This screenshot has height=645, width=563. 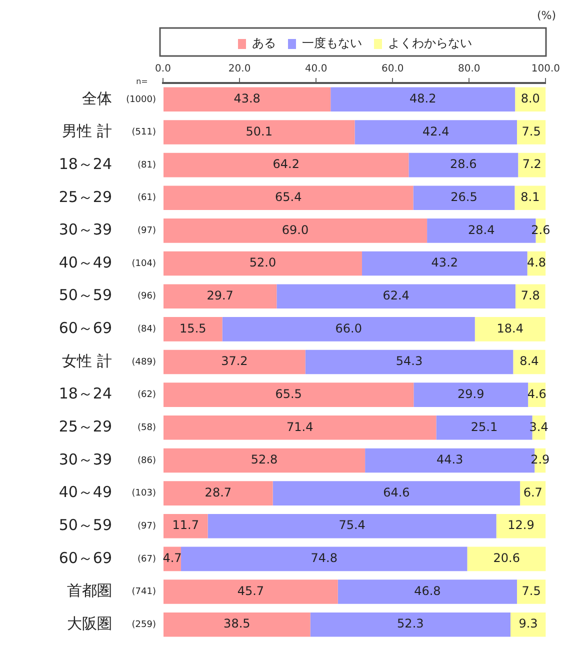 I want to click on category-label: 首都圏 (741), so click(x=111, y=591).